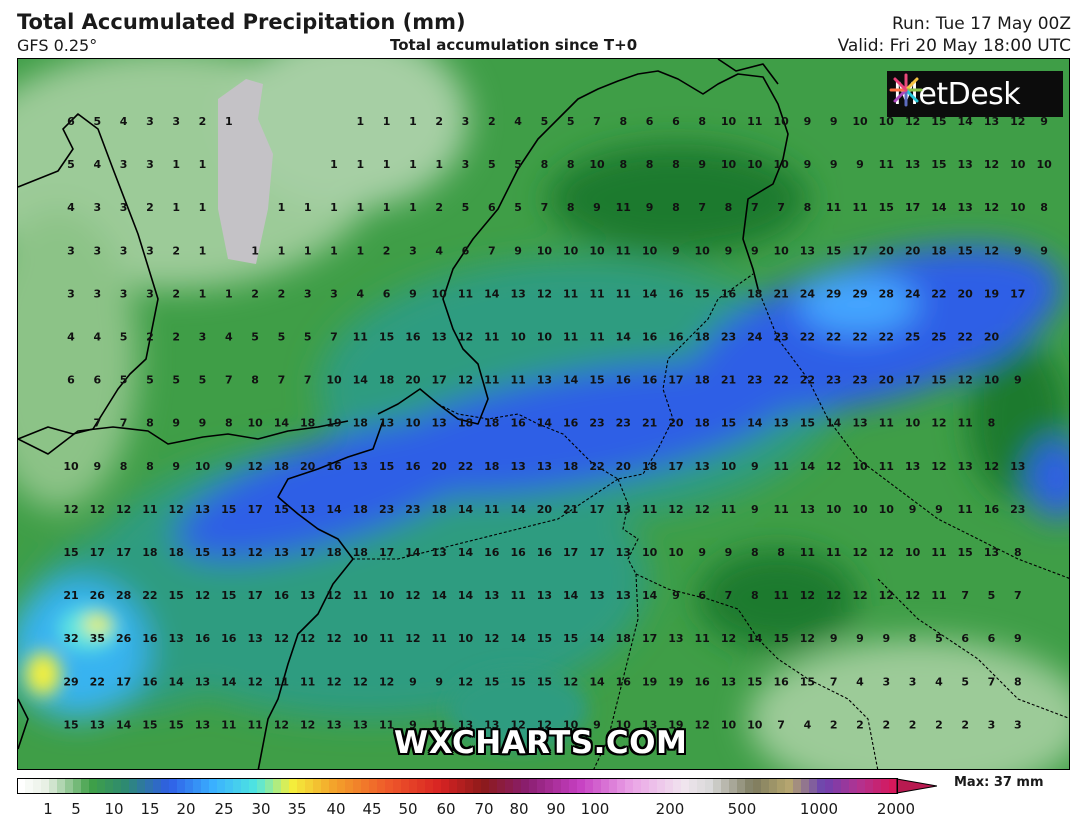 The width and height of the screenshot is (1088, 835). What do you see at coordinates (780, 293) in the screenshot?
I see `grid-value: 21` at bounding box center [780, 293].